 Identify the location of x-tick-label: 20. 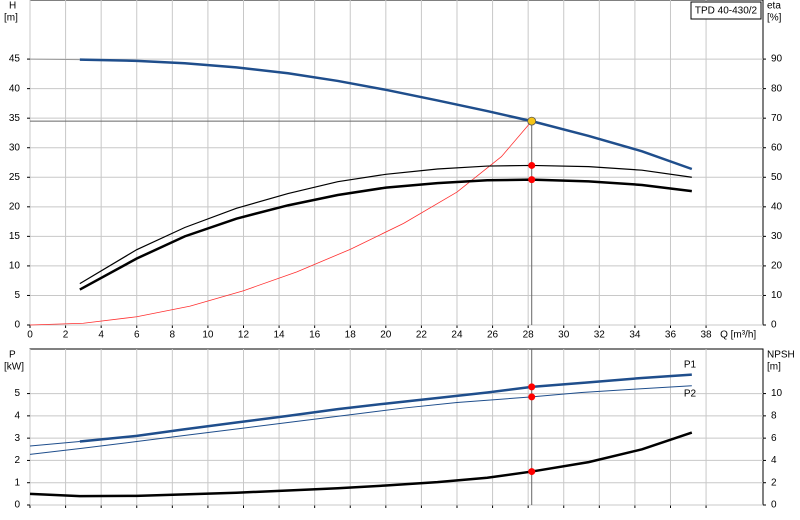
(386, 335).